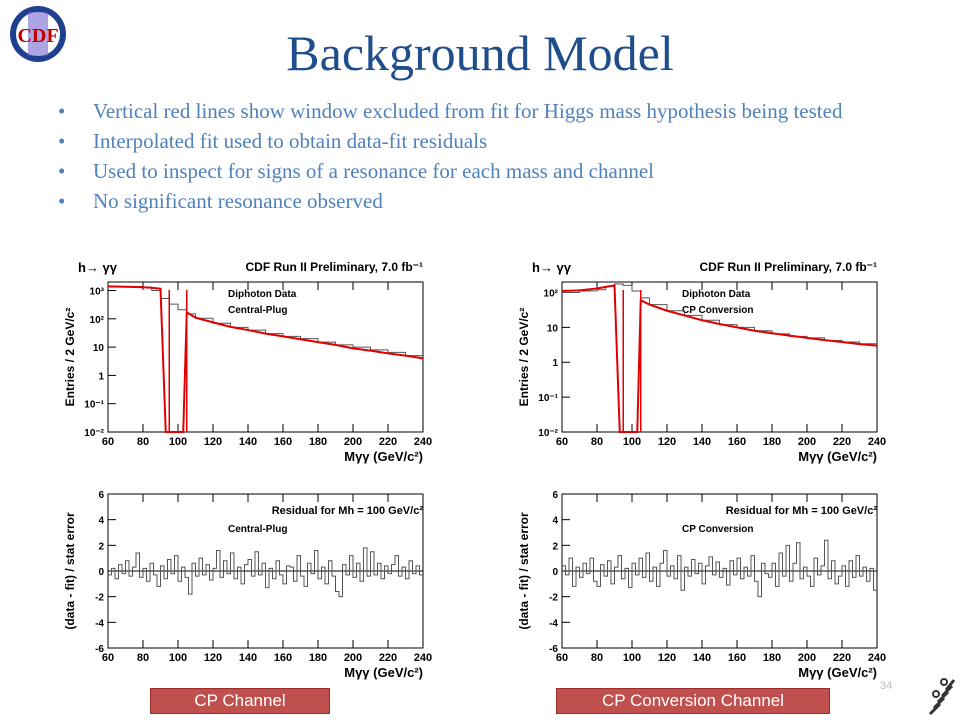 The height and width of the screenshot is (720, 960). What do you see at coordinates (240, 701) in the screenshot?
I see `cp-channel-badge: CP Channel` at bounding box center [240, 701].